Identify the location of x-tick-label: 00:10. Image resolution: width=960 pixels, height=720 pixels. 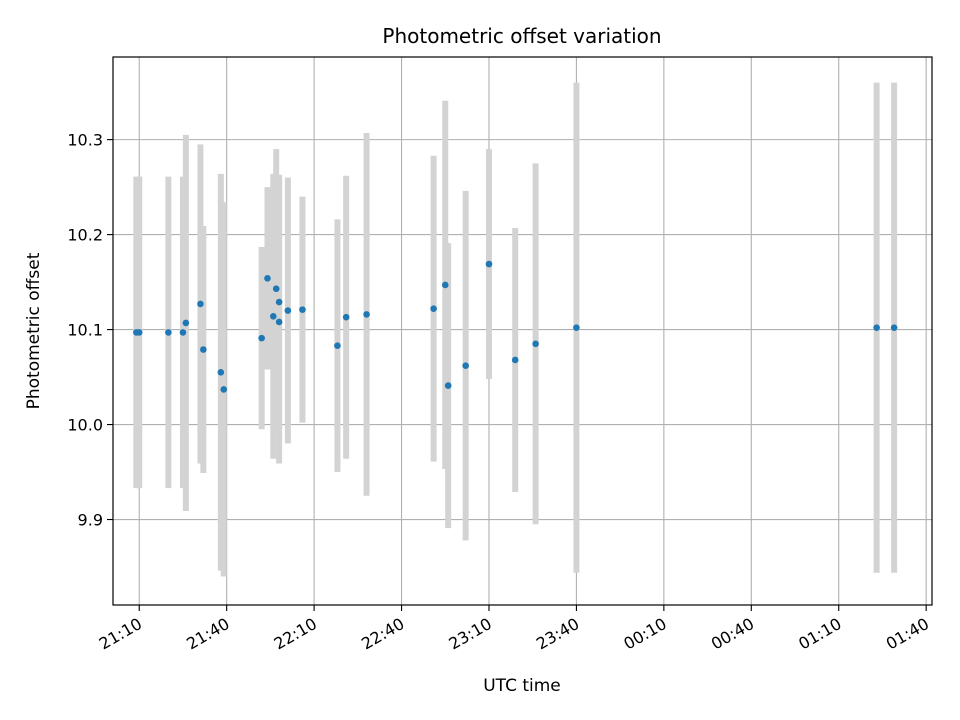
(644, 634).